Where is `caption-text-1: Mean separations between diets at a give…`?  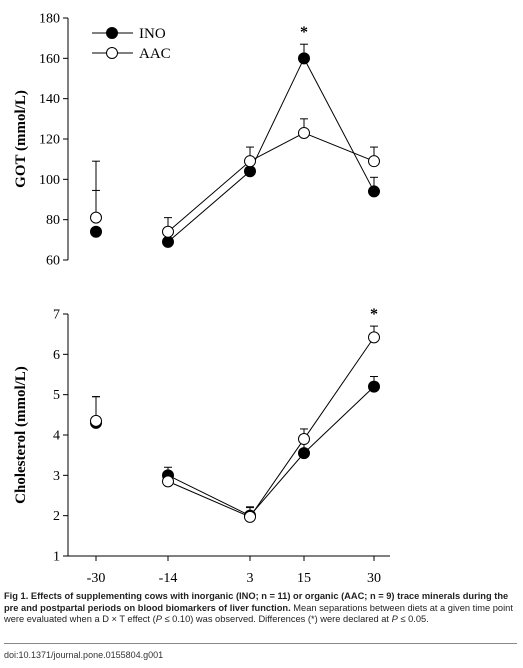 caption-text-1: Mean separations between diets at a give… is located at coordinates (258, 613).